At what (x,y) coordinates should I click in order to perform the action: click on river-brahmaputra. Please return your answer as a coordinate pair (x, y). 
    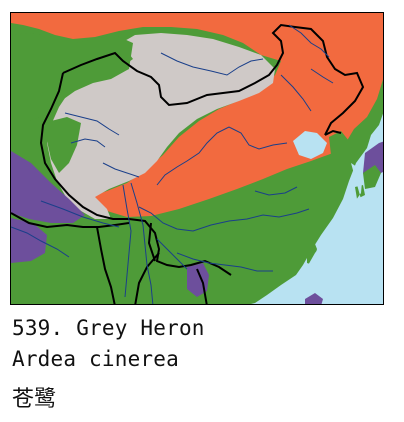
    Looking at the image, I should click on (80, 214).